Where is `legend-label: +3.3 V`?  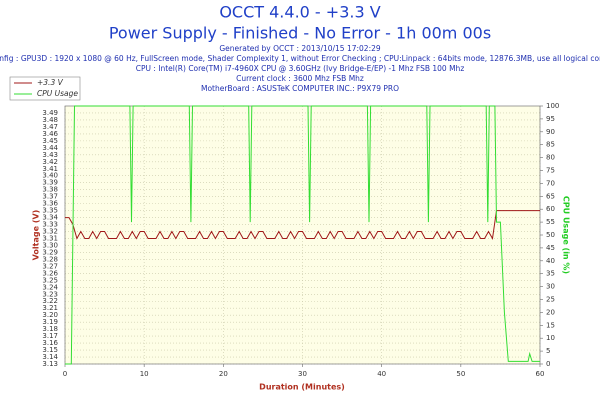 legend-label: +3.3 V is located at coordinates (50, 82).